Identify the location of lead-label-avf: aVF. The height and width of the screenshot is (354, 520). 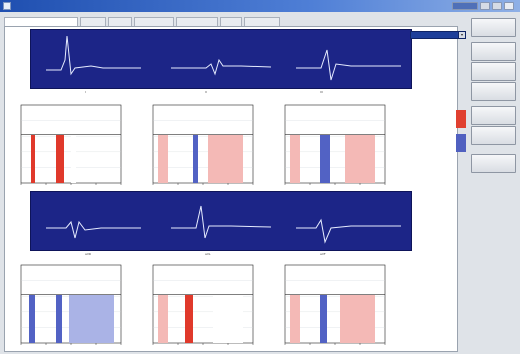
(323, 254).